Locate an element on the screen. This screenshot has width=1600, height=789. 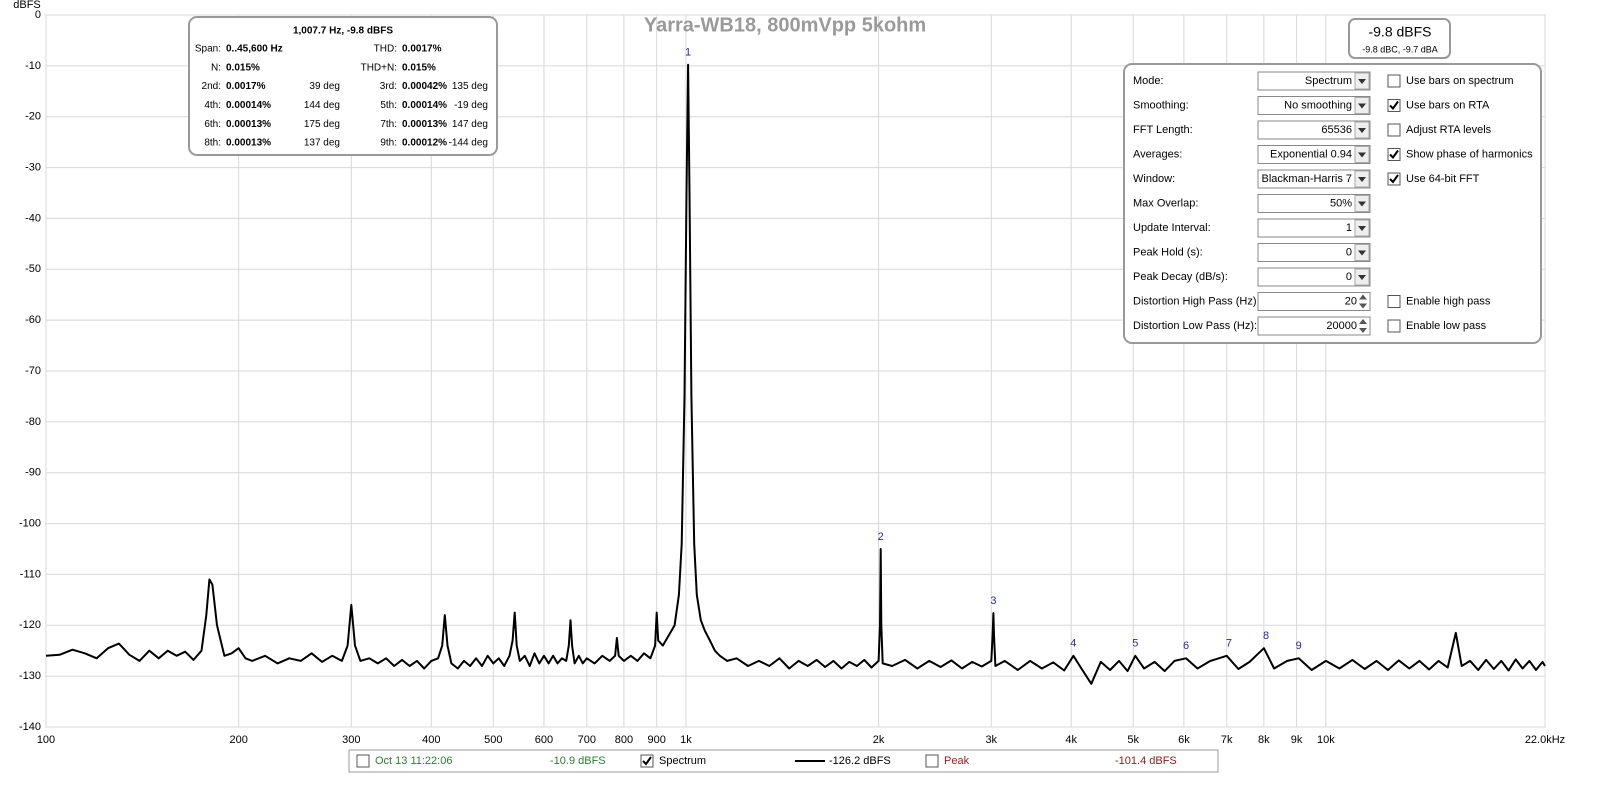
option-label: Show phase of harmonics is located at coordinates (1469, 154).